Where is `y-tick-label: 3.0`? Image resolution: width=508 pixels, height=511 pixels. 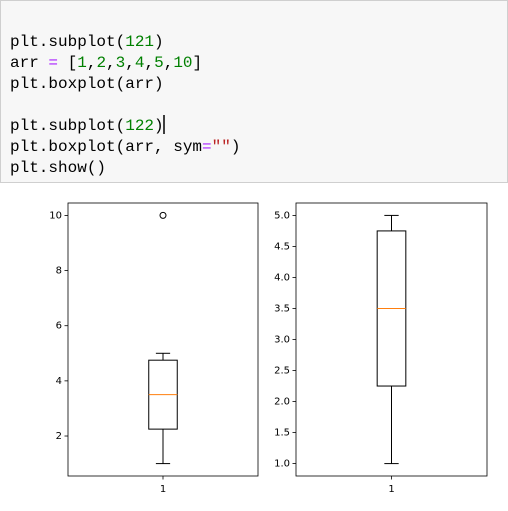 y-tick-label: 3.0 is located at coordinates (282, 340).